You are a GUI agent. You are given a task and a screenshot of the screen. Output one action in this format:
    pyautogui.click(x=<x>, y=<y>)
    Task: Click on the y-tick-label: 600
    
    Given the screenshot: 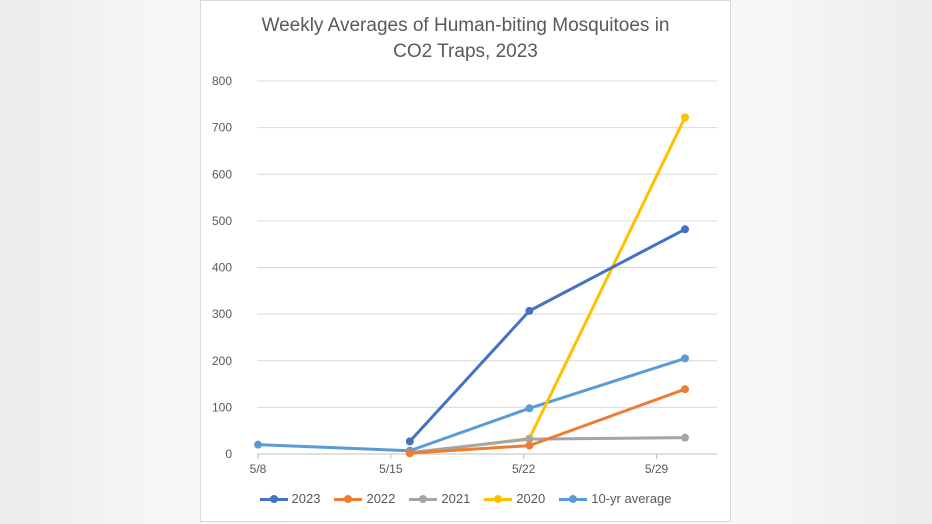 What is the action you would take?
    pyautogui.click(x=222, y=174)
    